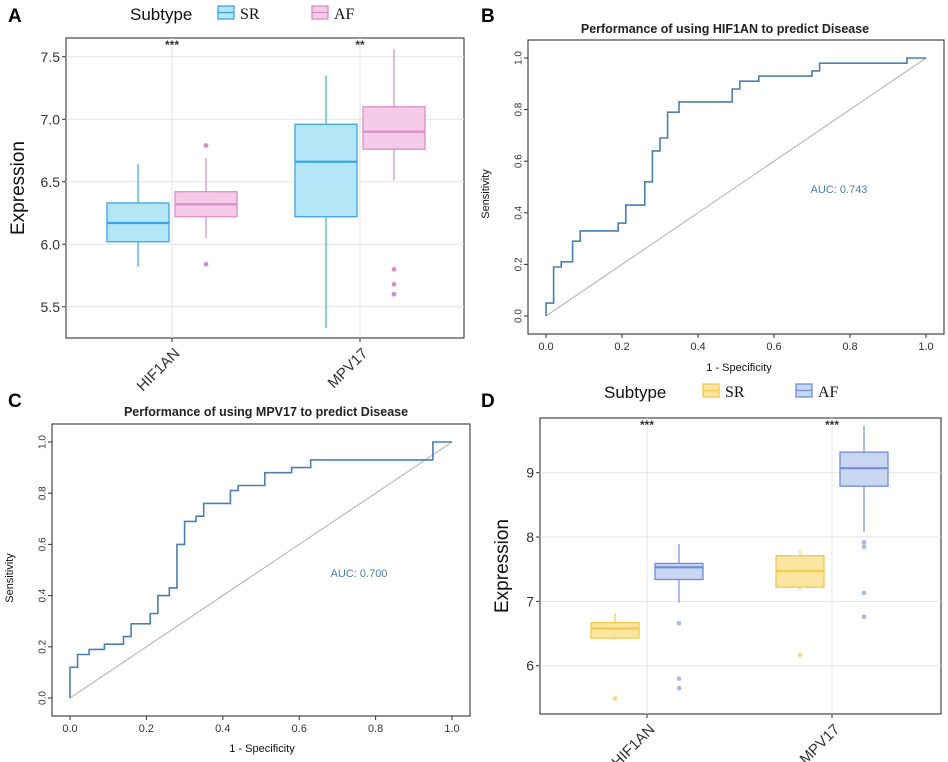 The width and height of the screenshot is (948, 762). Describe the element at coordinates (51, 244) in the screenshot. I see `y-tick-label: 6.0` at that location.